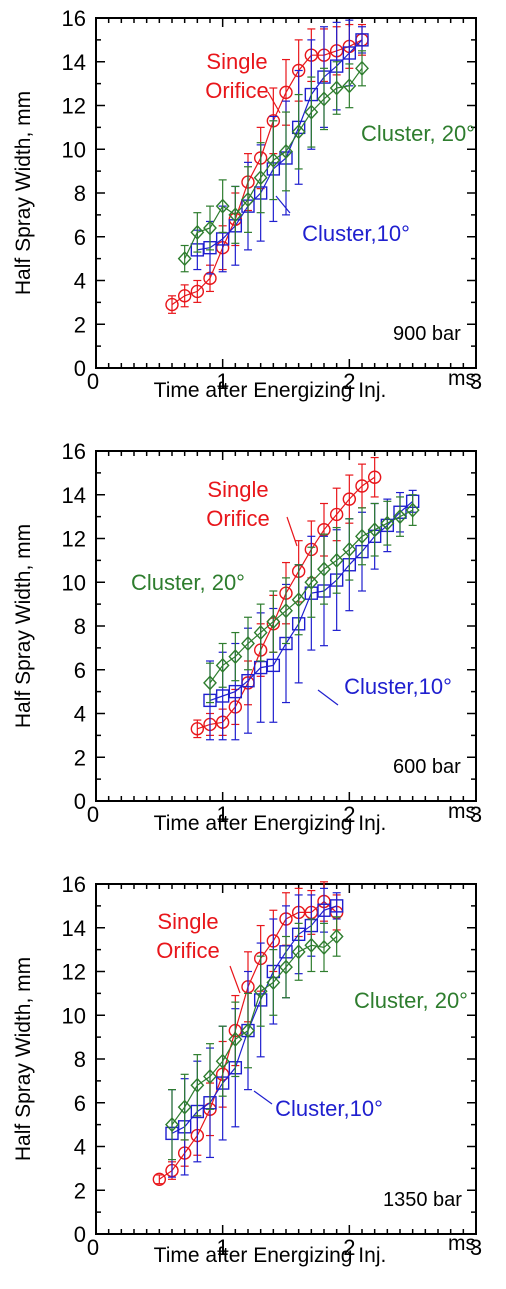 The image size is (506, 1289). I want to click on y-tick-label: 2, so click(80, 1190).